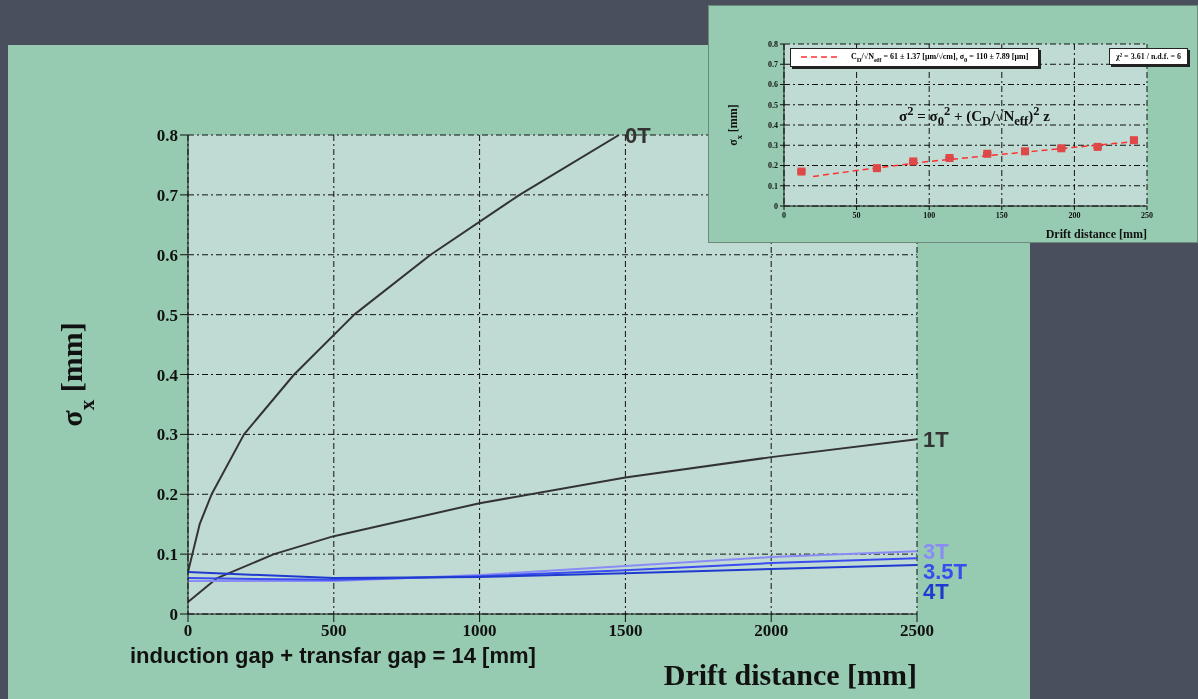 This screenshot has height=699, width=1198. Describe the element at coordinates (1148, 56) in the screenshot. I see `annotation: χ² = 3.61 / n.d.f. = 6` at that location.